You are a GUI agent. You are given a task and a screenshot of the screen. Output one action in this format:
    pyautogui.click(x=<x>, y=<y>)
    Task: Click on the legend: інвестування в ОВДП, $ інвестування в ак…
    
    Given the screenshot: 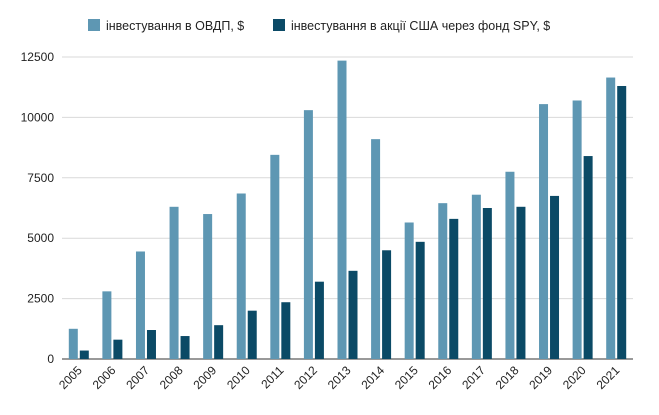 What is the action you would take?
    pyautogui.click(x=319, y=26)
    